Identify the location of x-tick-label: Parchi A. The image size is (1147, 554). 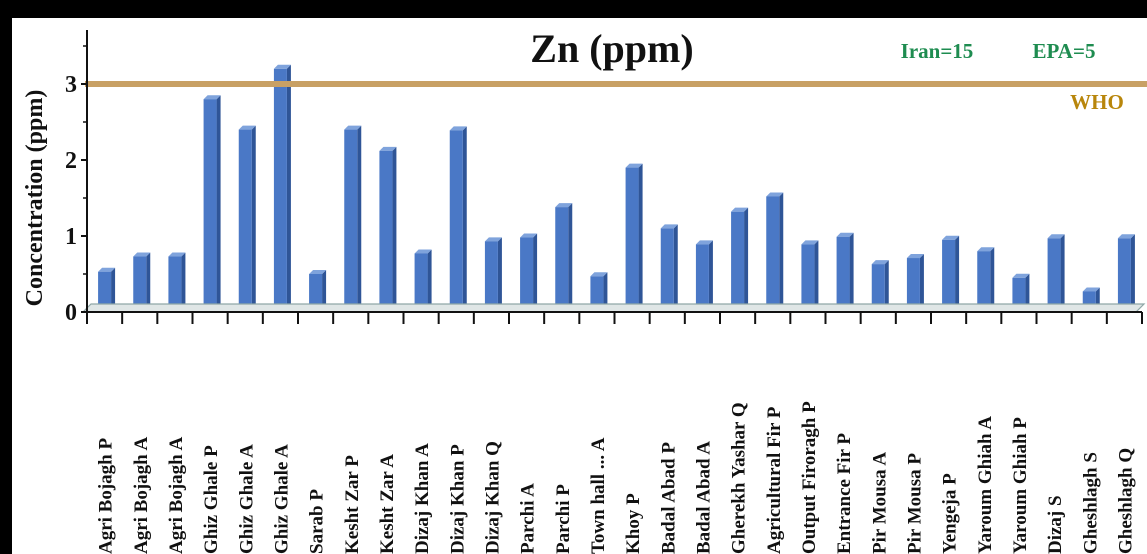
(528, 518).